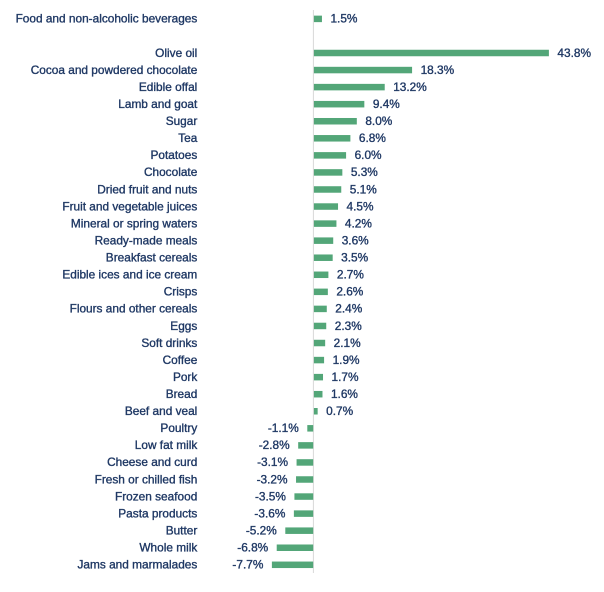  Describe the element at coordinates (182, 121) in the screenshot. I see `svg-text: Sugar` at that location.